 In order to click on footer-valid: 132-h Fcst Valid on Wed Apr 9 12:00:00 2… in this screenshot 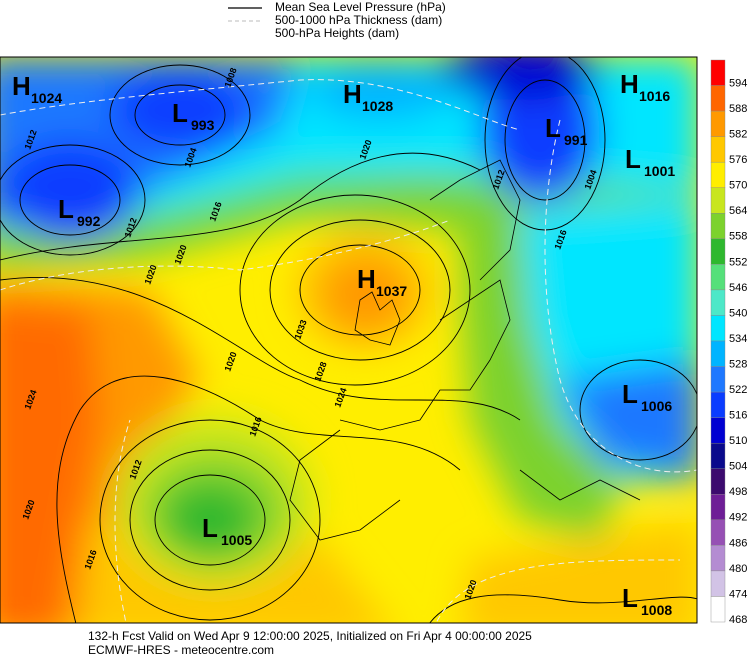, I will do `click(310, 636)`.